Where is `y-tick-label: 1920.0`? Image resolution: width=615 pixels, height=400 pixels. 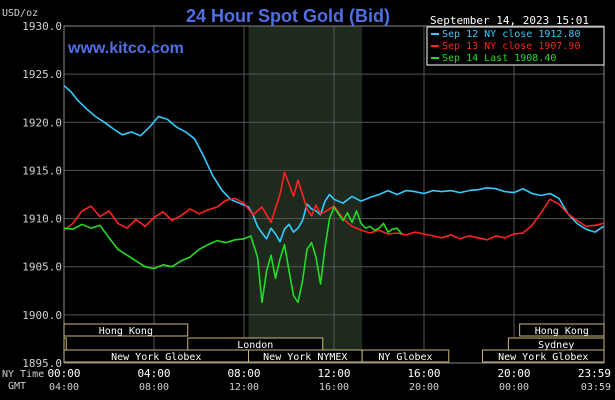 y-tick-label: 1920.0 is located at coordinates (42, 122).